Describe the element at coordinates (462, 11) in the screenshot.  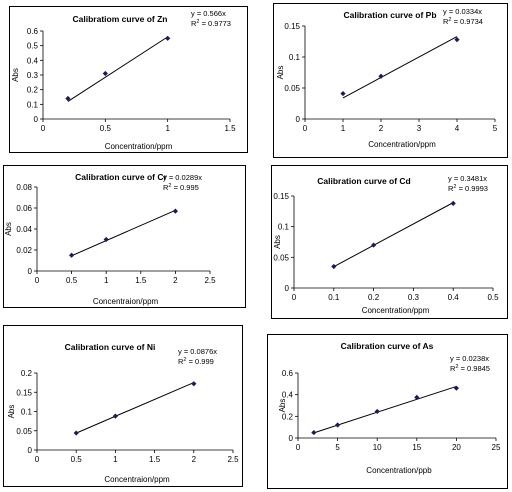
I see `trend-equation: y = 0.0334x` at that location.